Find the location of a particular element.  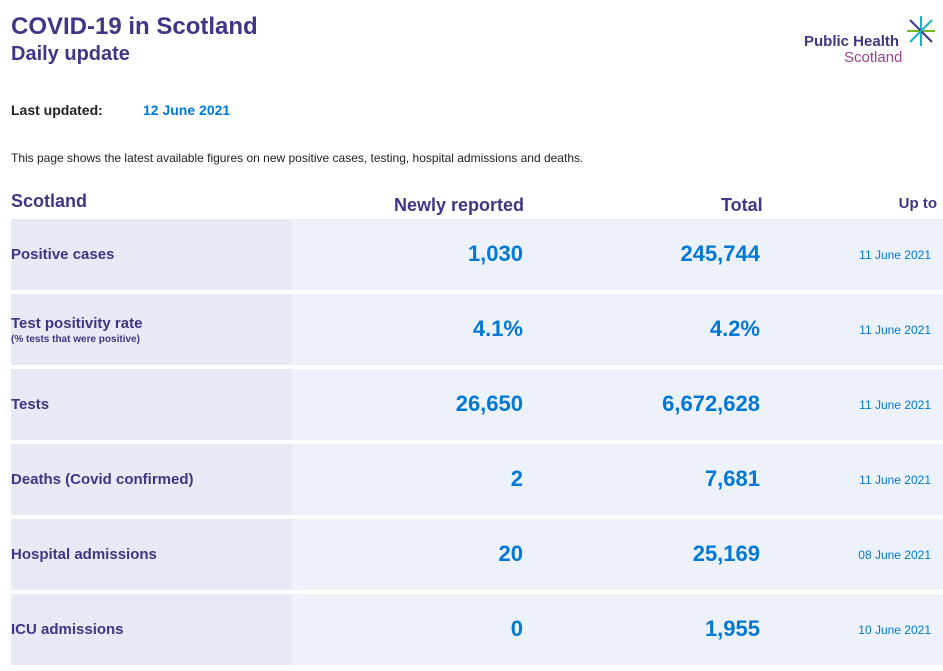

table-row-icu-admissions: ICU admissions 0 1,955 10 June 2021 is located at coordinates (477, 629).